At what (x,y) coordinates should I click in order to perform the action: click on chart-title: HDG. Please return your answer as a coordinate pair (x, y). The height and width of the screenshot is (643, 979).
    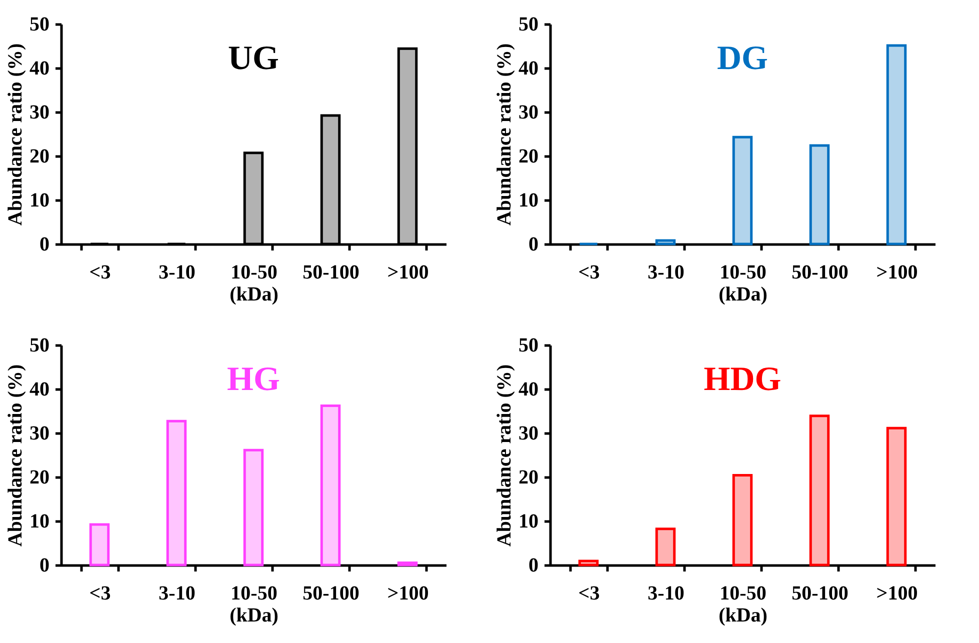
    Looking at the image, I should click on (743, 379).